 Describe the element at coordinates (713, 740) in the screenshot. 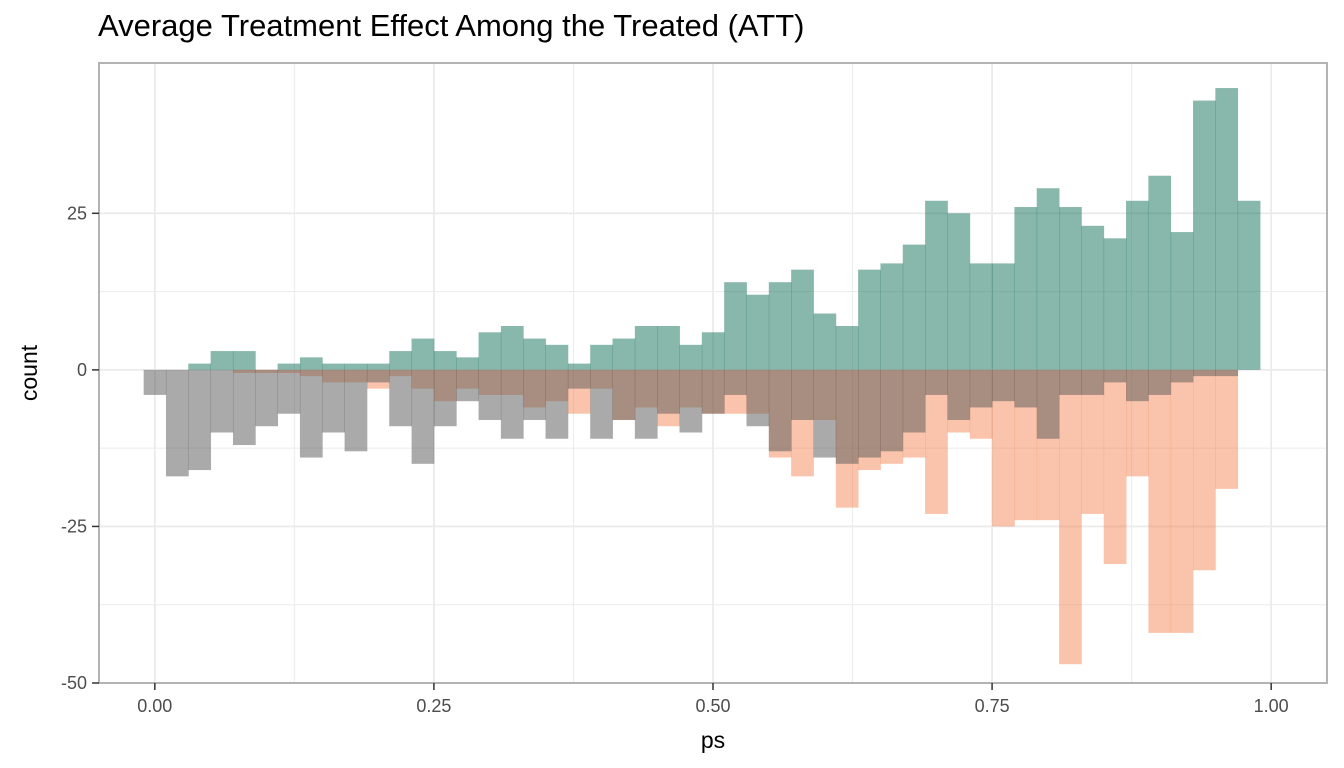

I see `x-axis-title: ps` at that location.